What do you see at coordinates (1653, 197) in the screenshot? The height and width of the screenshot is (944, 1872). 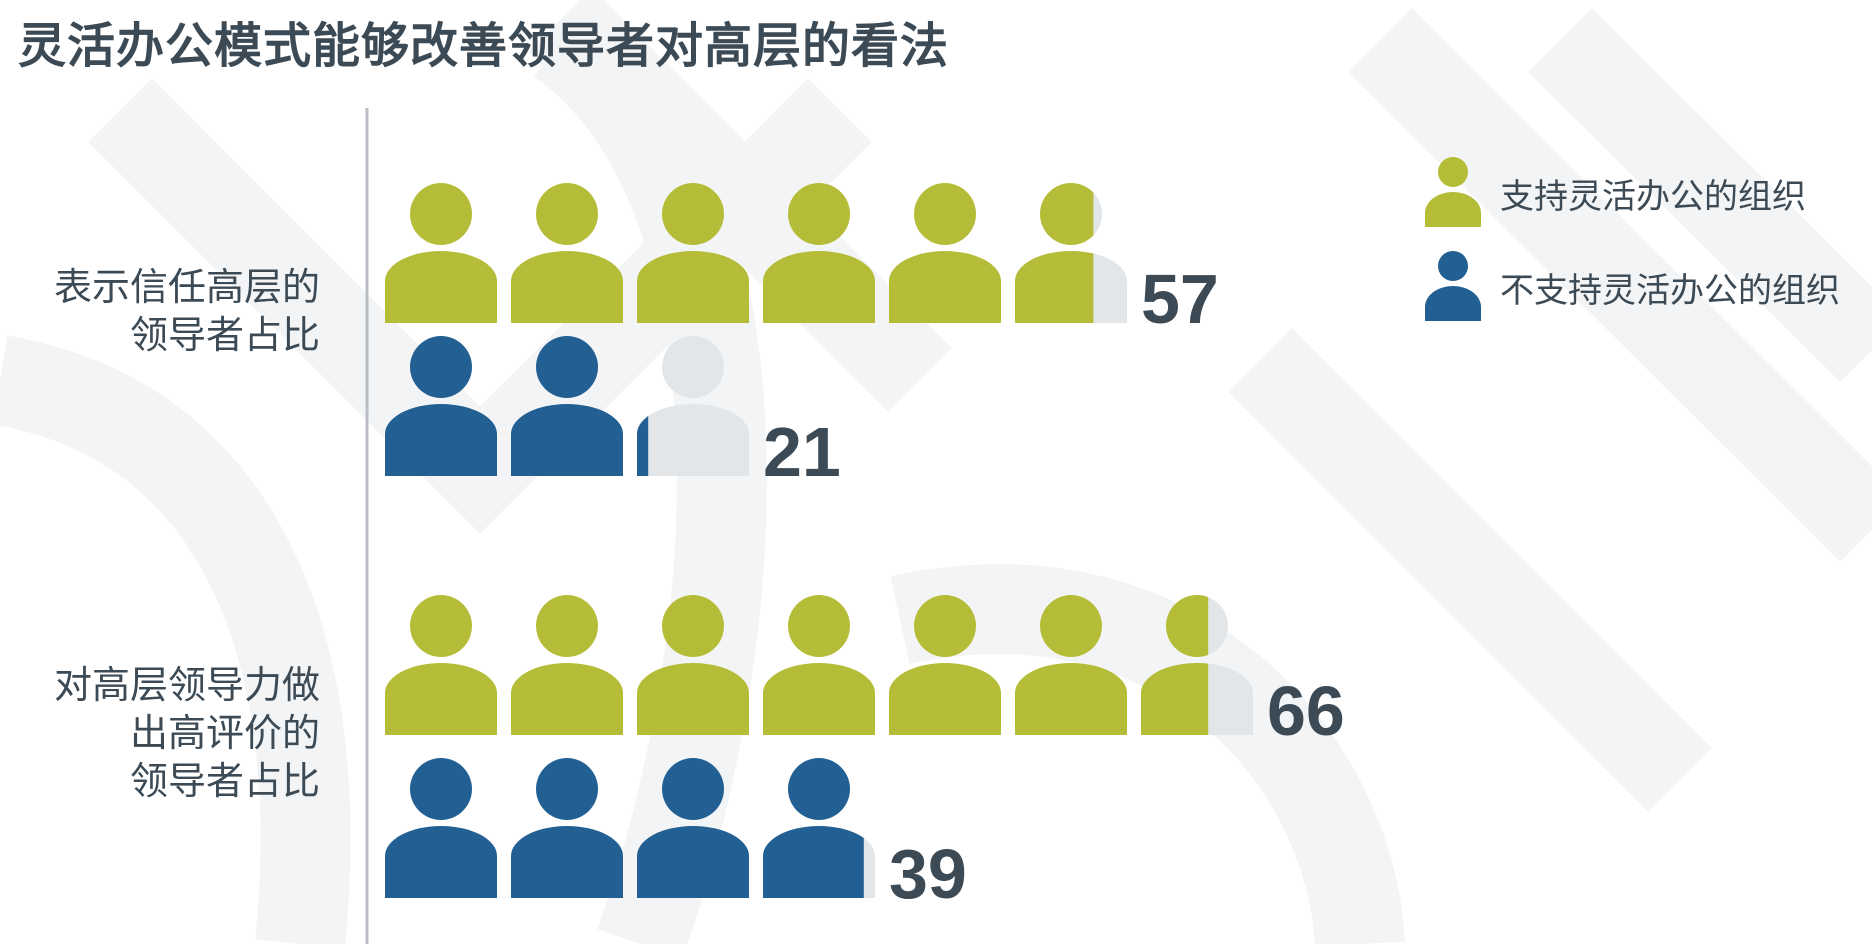 I see `legend-label: 支持灵活办公的组织` at bounding box center [1653, 197].